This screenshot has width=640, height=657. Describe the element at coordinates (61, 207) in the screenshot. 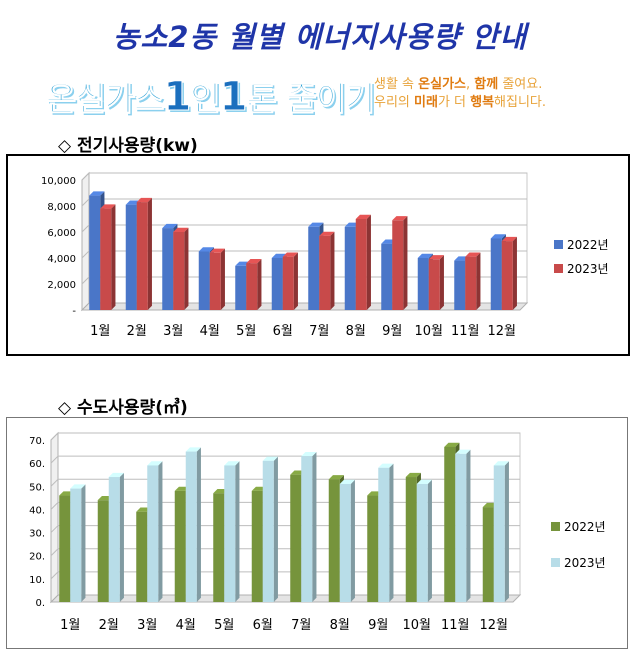

I see `y-tick-label: 8,000` at that location.